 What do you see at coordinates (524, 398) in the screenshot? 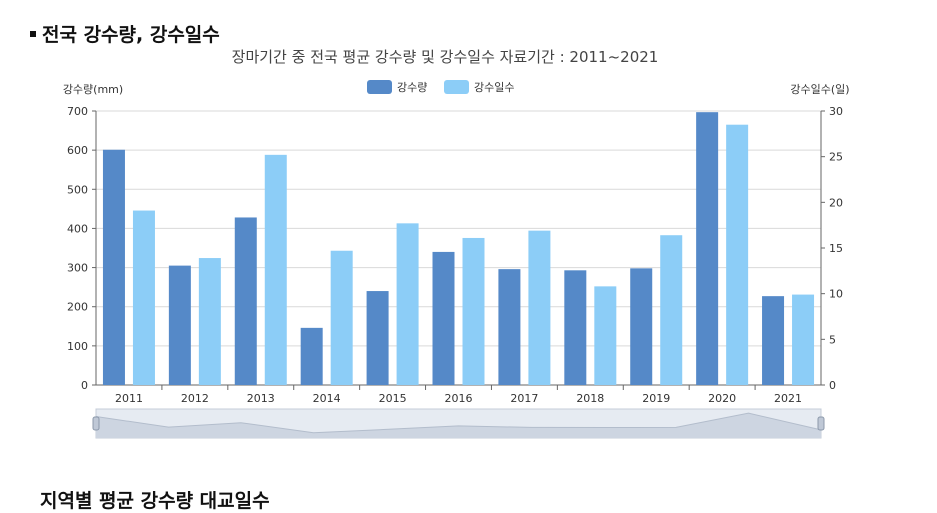
I see `x-tick-label: 2017` at bounding box center [524, 398].